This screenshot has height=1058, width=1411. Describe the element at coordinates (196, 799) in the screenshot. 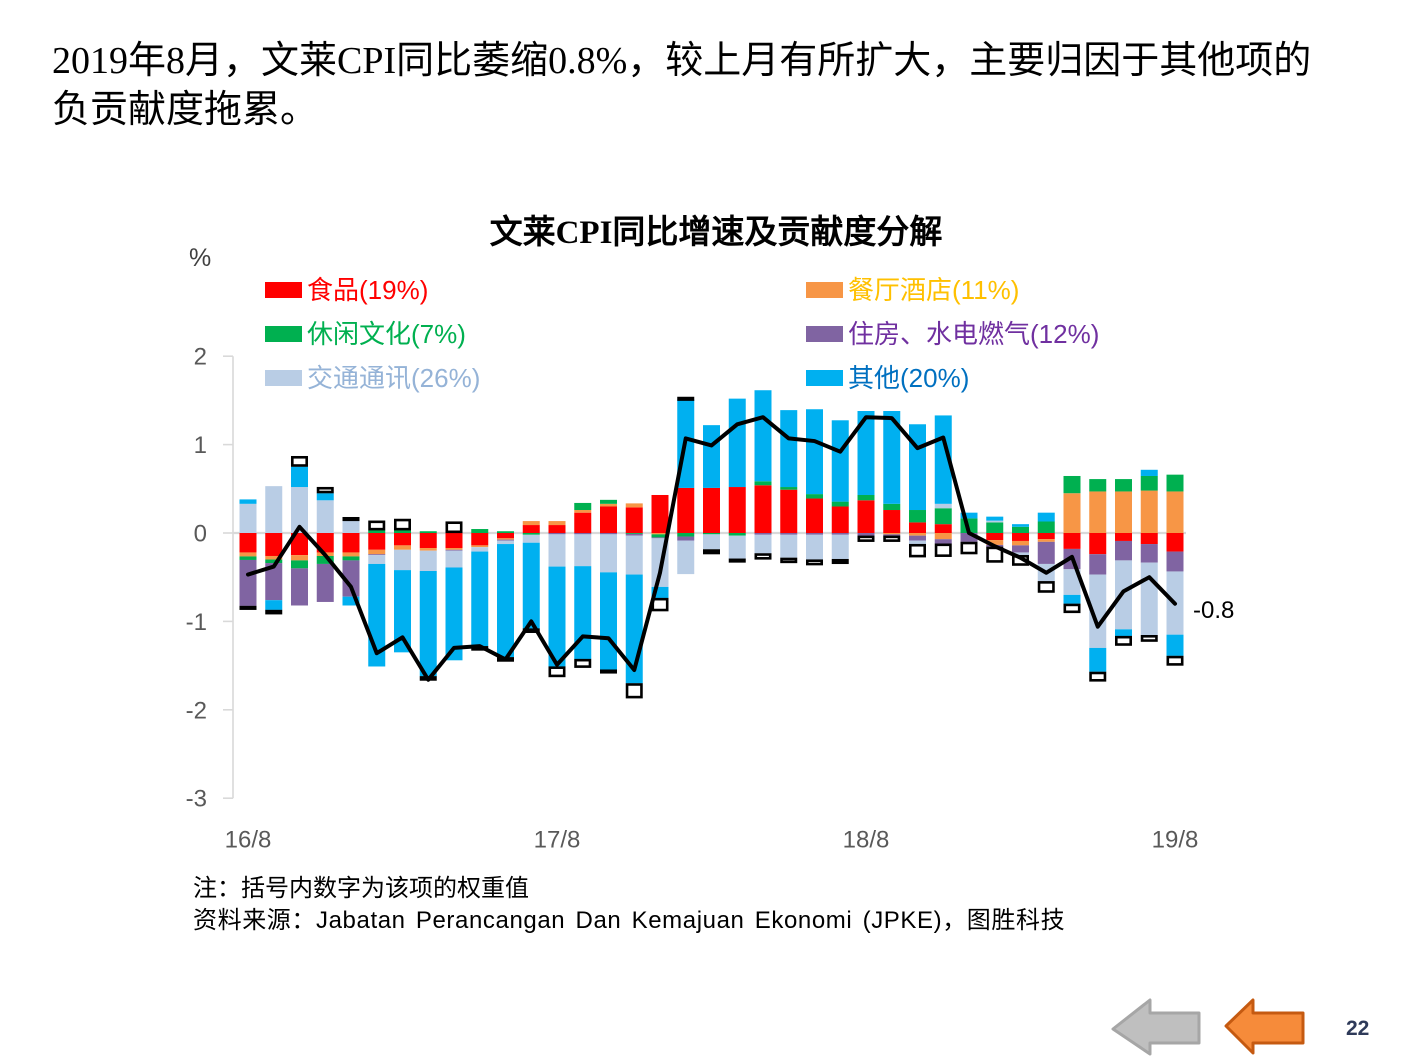

I see `y-tick-label: -3` at that location.